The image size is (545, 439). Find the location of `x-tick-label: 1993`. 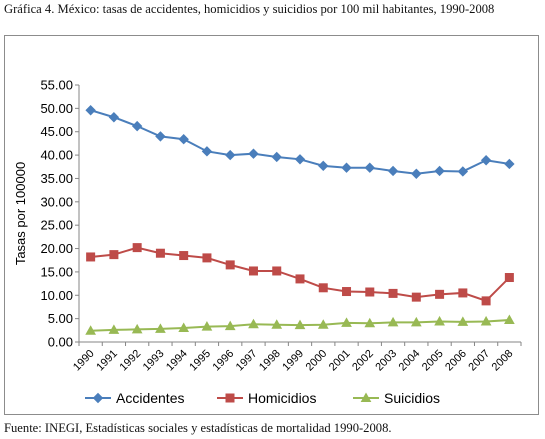

x-tick-label: 1993 is located at coordinates (154, 361).